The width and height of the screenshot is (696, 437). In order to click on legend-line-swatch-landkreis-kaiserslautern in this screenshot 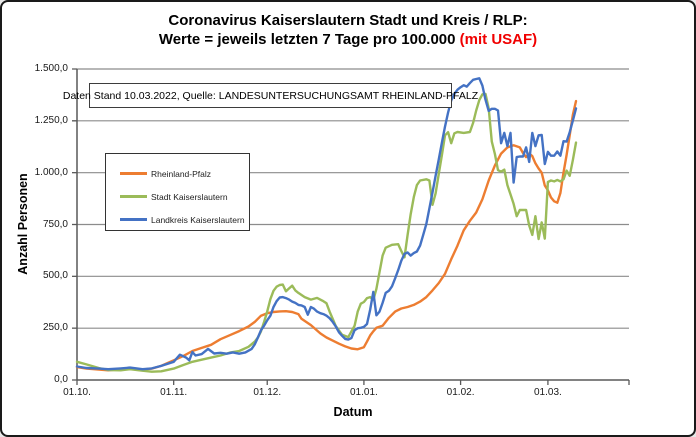, I will do `click(133, 219)`.